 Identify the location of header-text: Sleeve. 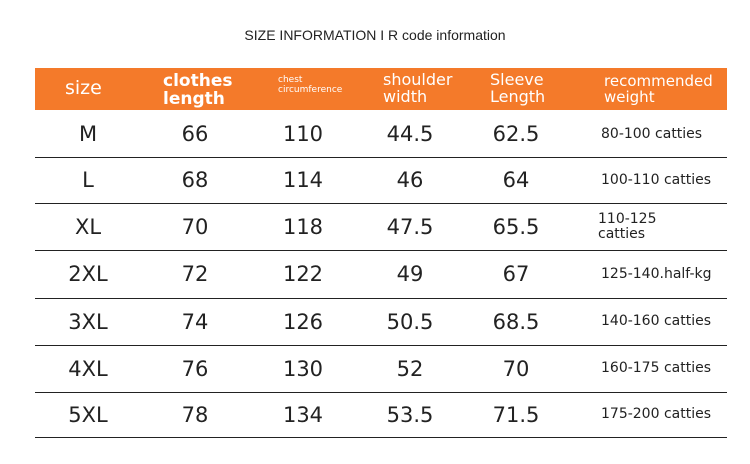
(517, 79).